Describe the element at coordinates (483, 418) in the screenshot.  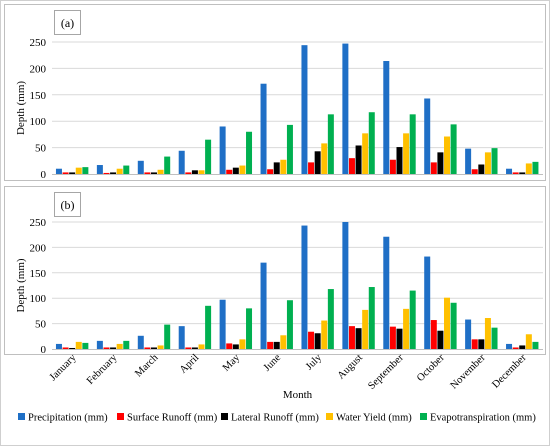
I see `legend-label: Evapotranspiration (mm)` at that location.